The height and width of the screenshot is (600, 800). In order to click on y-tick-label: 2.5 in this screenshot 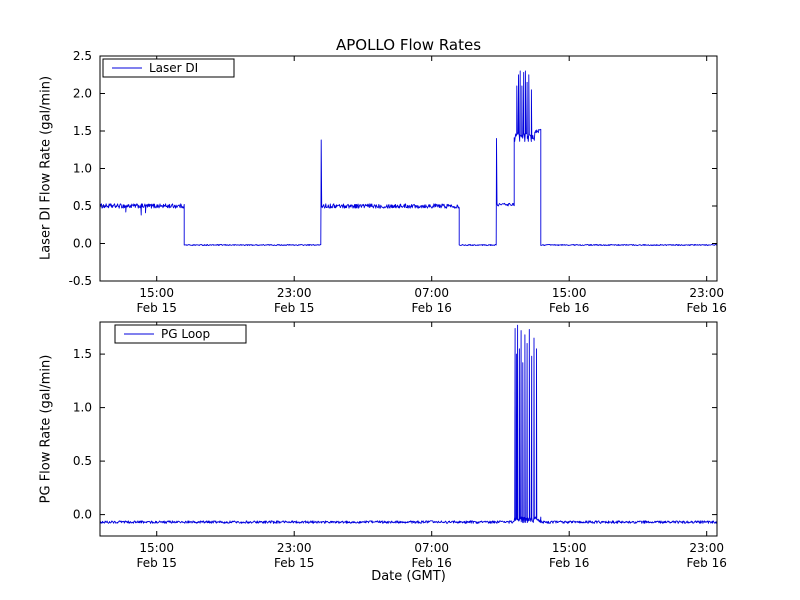, I will do `click(82, 56)`.